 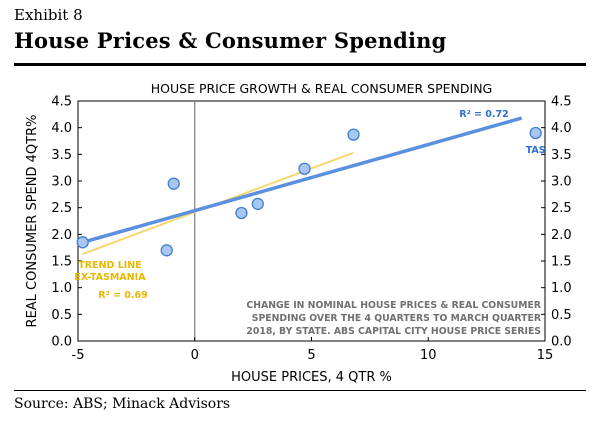 What do you see at coordinates (61, 208) in the screenshot?
I see `y-tick-label-left: 2.5` at bounding box center [61, 208].